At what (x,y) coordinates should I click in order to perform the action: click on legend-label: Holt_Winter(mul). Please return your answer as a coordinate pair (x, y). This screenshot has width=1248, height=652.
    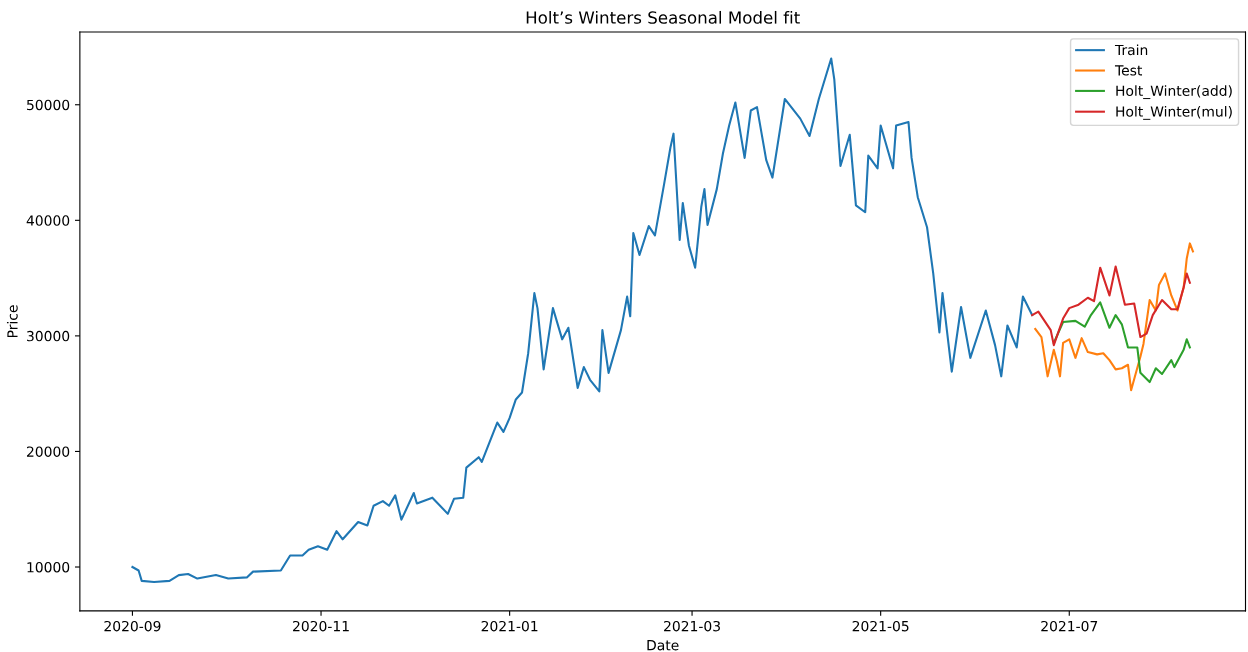
    Looking at the image, I should click on (1174, 112).